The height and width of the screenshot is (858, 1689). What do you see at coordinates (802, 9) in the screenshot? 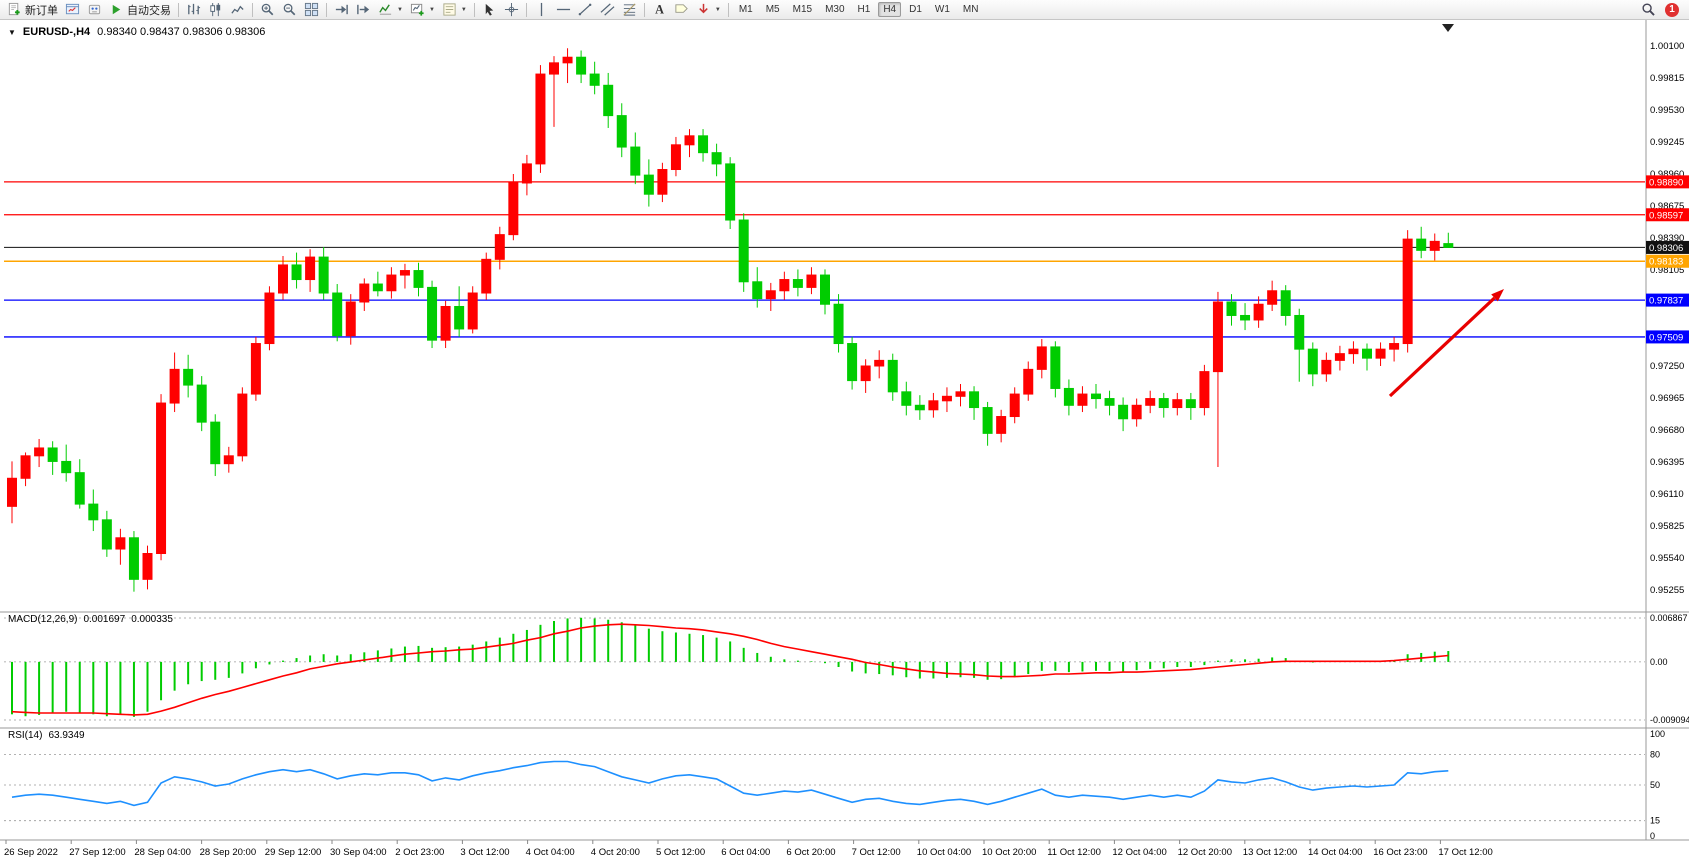
I see `timeframe-m15-button: M15` at bounding box center [802, 9].